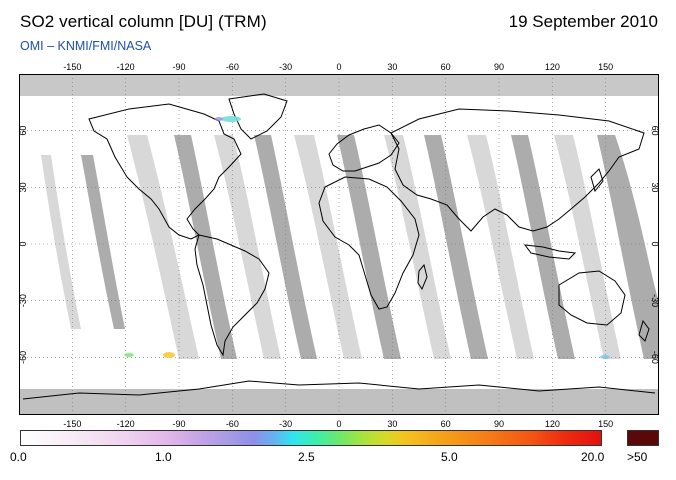 The width and height of the screenshot is (676, 480). Describe the element at coordinates (605, 424) in the screenshot. I see `lon-tick-label-bottom: 150` at that location.